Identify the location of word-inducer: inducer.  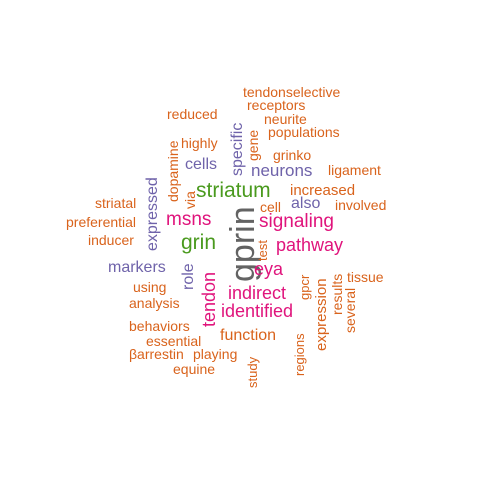
(111, 240).